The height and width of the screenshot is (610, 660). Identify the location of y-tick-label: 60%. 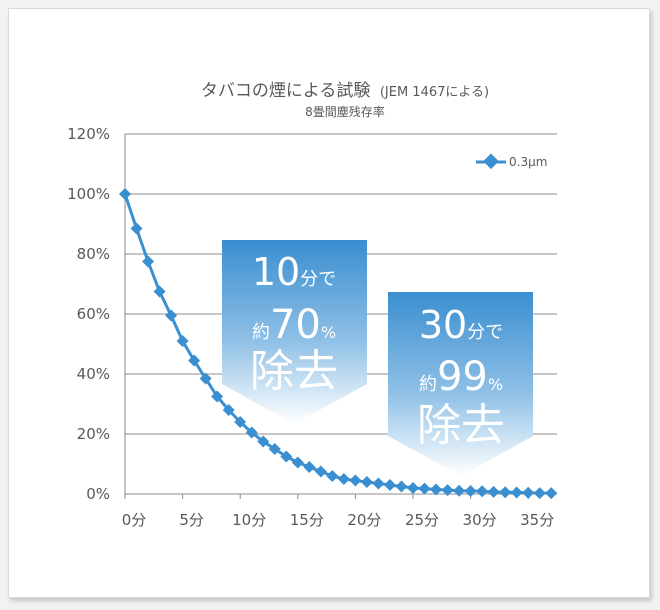
(93, 314).